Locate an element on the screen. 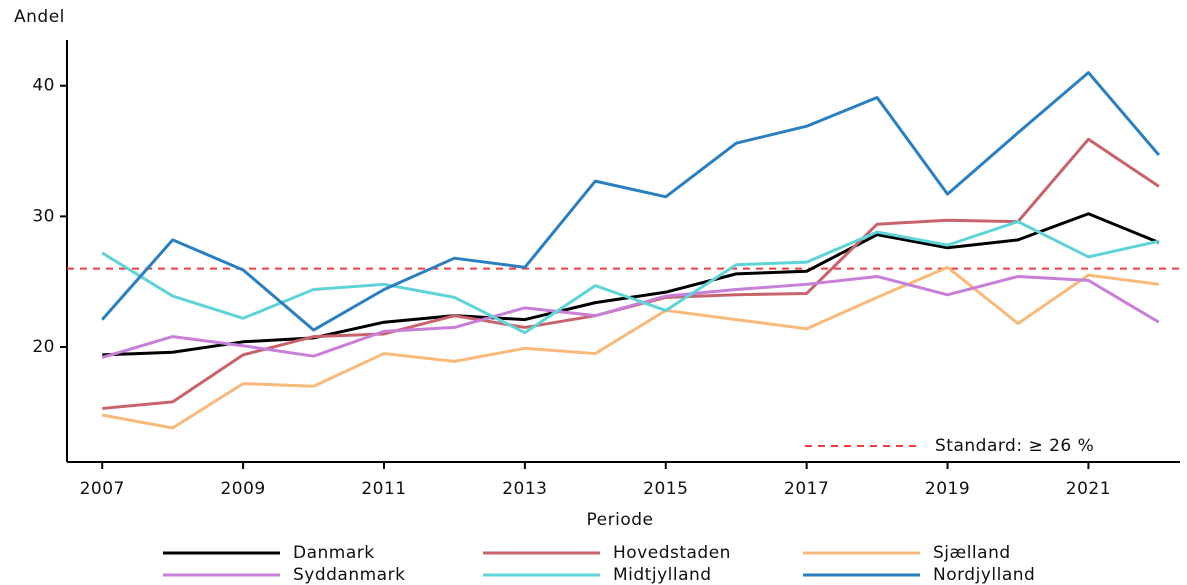 This screenshot has height=585, width=1187. x-tick-label: 2009 is located at coordinates (242, 489).